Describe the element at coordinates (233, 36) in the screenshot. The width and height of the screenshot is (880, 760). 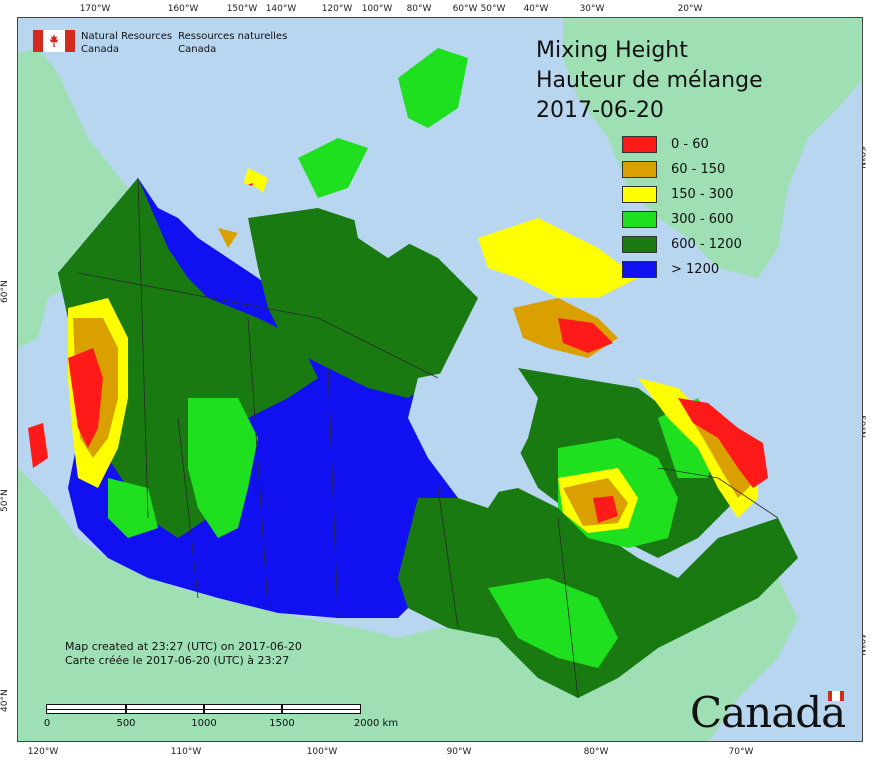
I see `agency-fr-line1: Ressources naturelles` at that location.